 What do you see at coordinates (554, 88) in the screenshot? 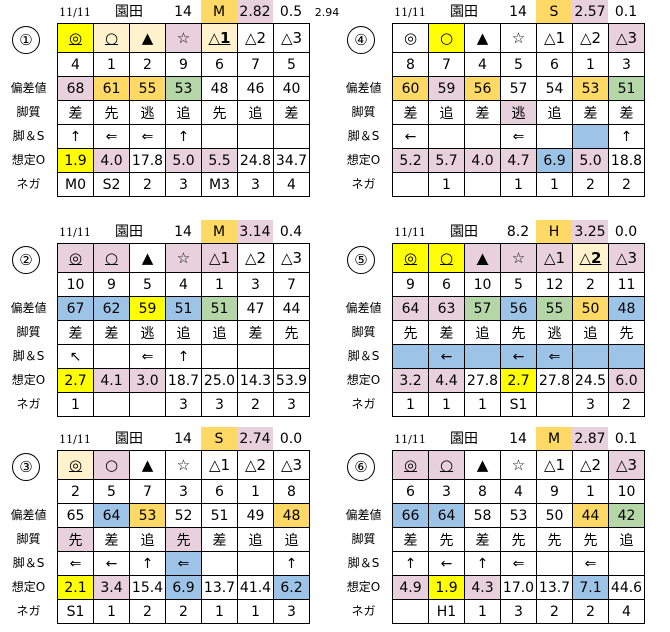
I see `cell-text: 54` at bounding box center [554, 88].